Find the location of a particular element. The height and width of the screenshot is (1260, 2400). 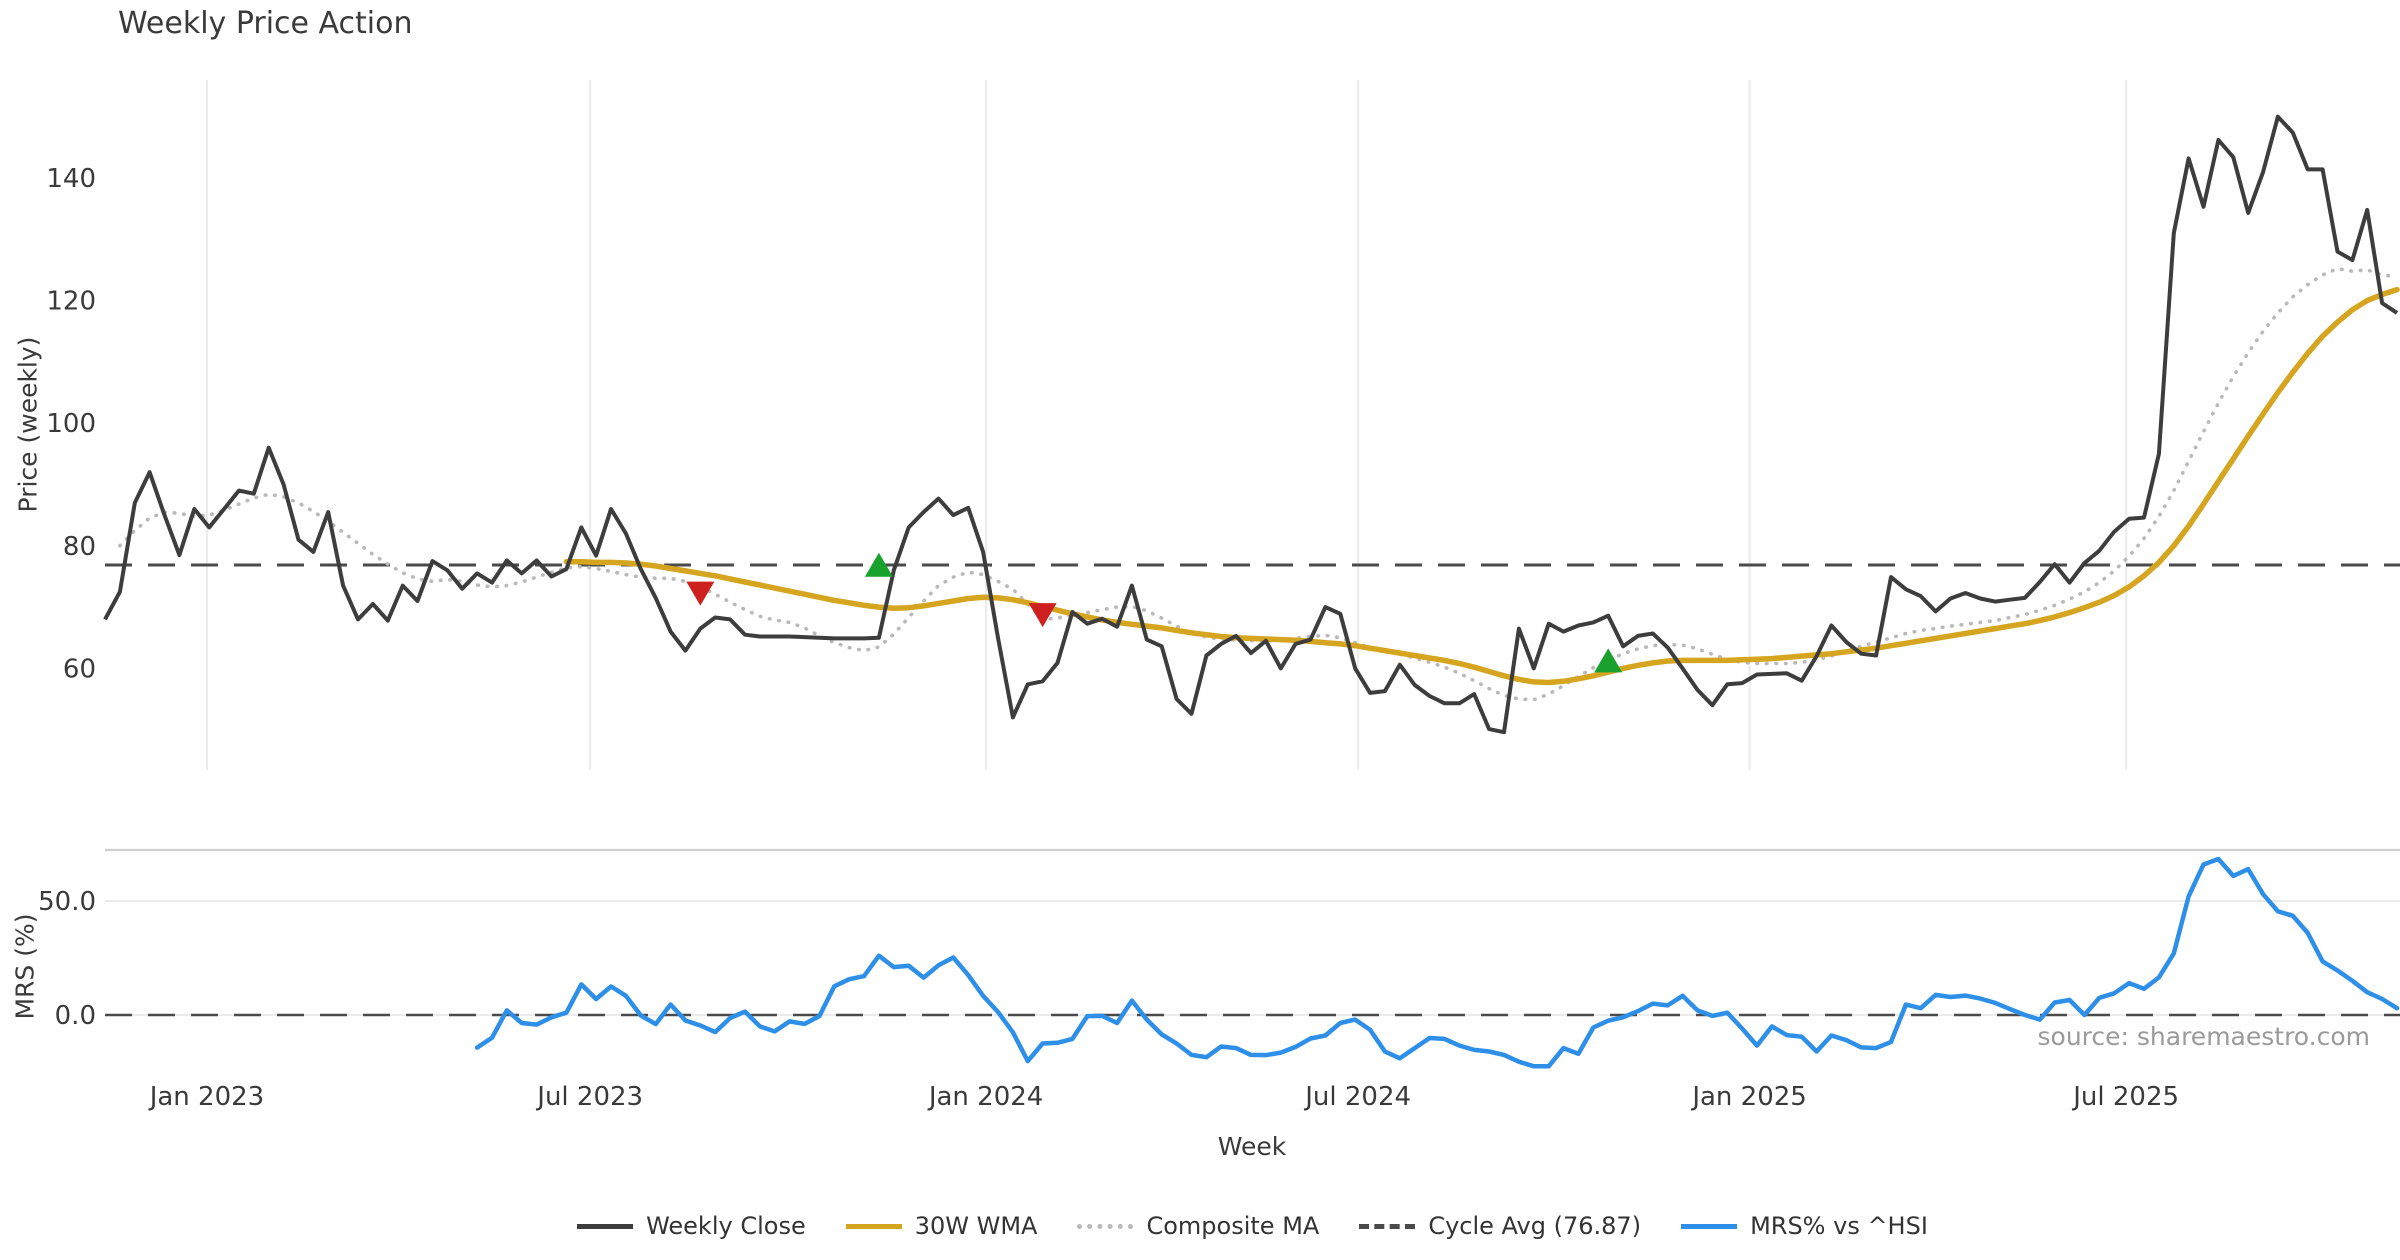

legend-item: Weekly Close is located at coordinates (691, 1226).